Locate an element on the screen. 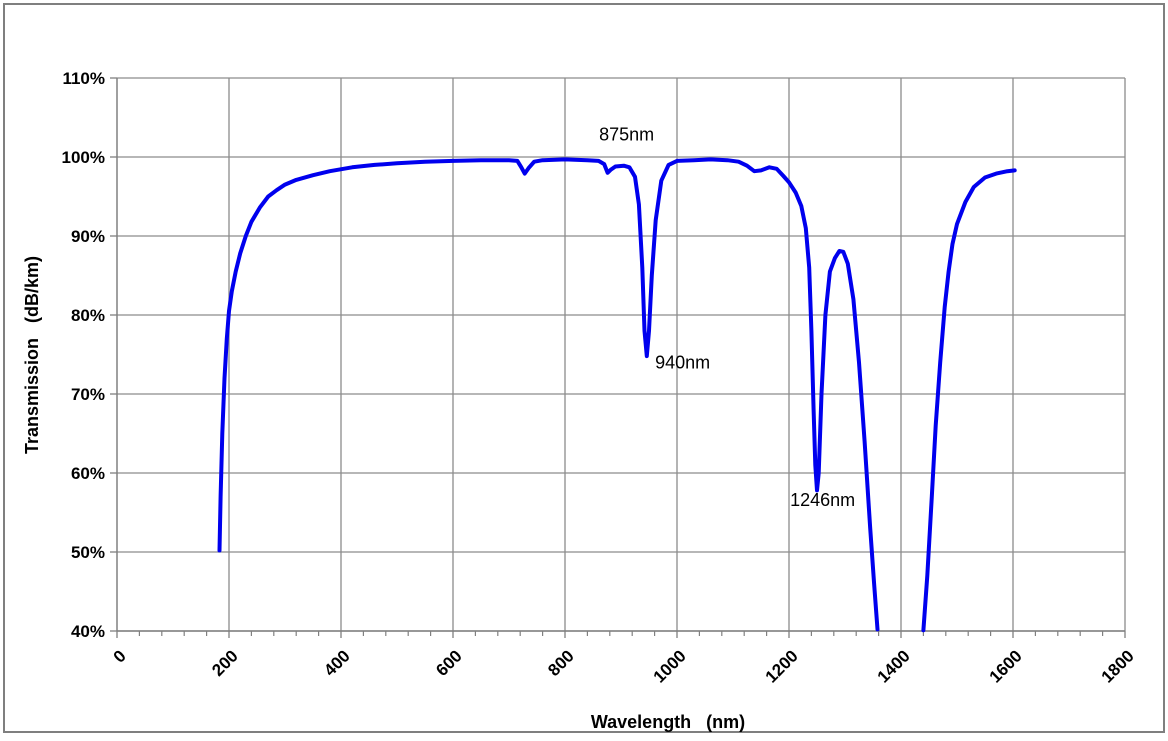 The height and width of the screenshot is (741, 1168). annotations: 875nm 940nm 1246nm is located at coordinates (727, 317).